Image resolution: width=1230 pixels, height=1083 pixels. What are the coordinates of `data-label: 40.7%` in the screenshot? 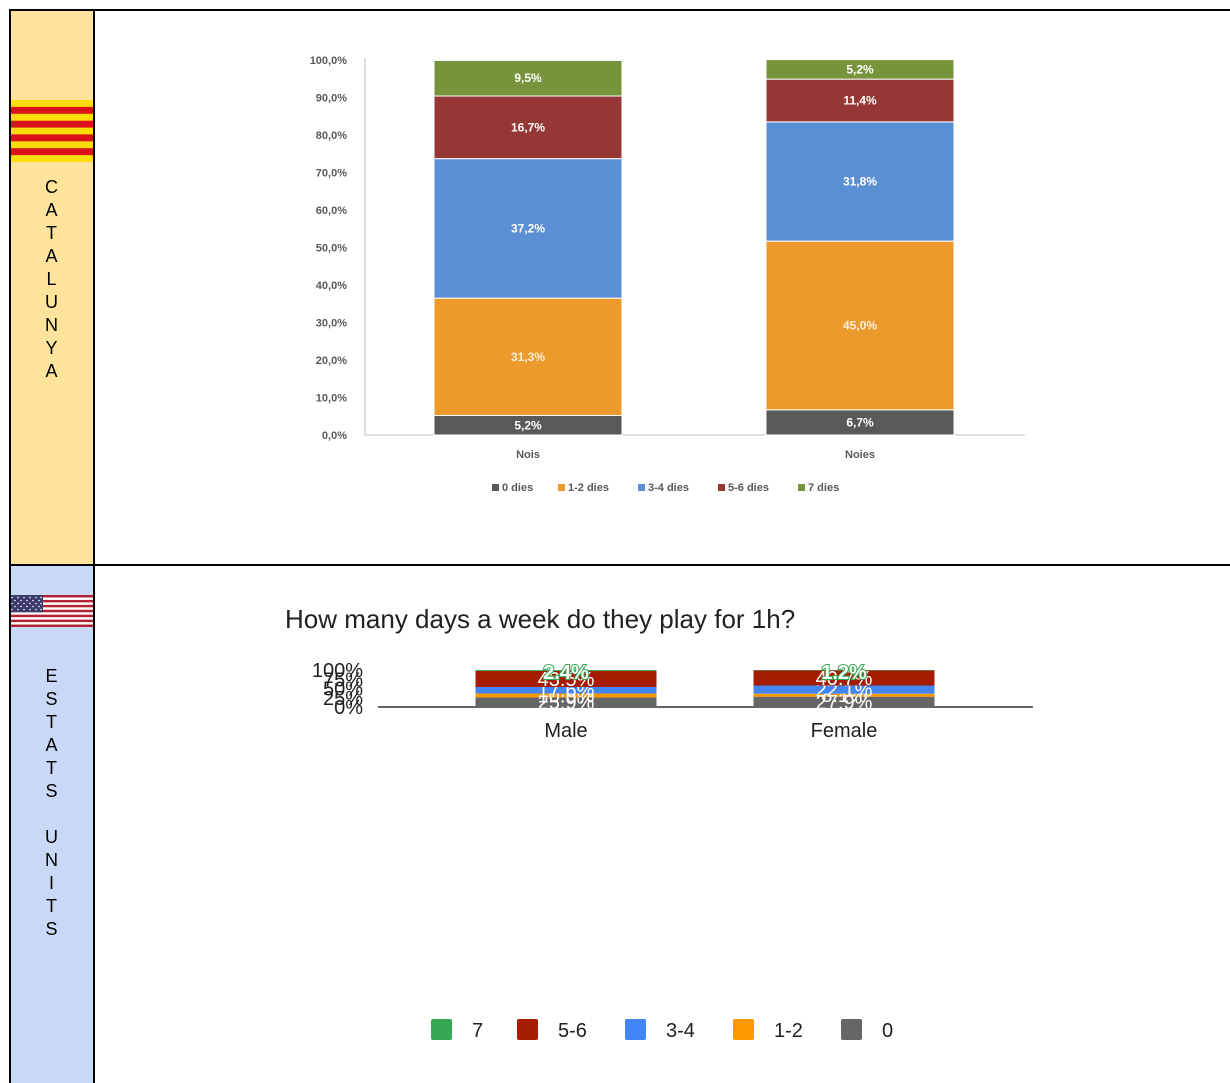 It's located at (844, 679).